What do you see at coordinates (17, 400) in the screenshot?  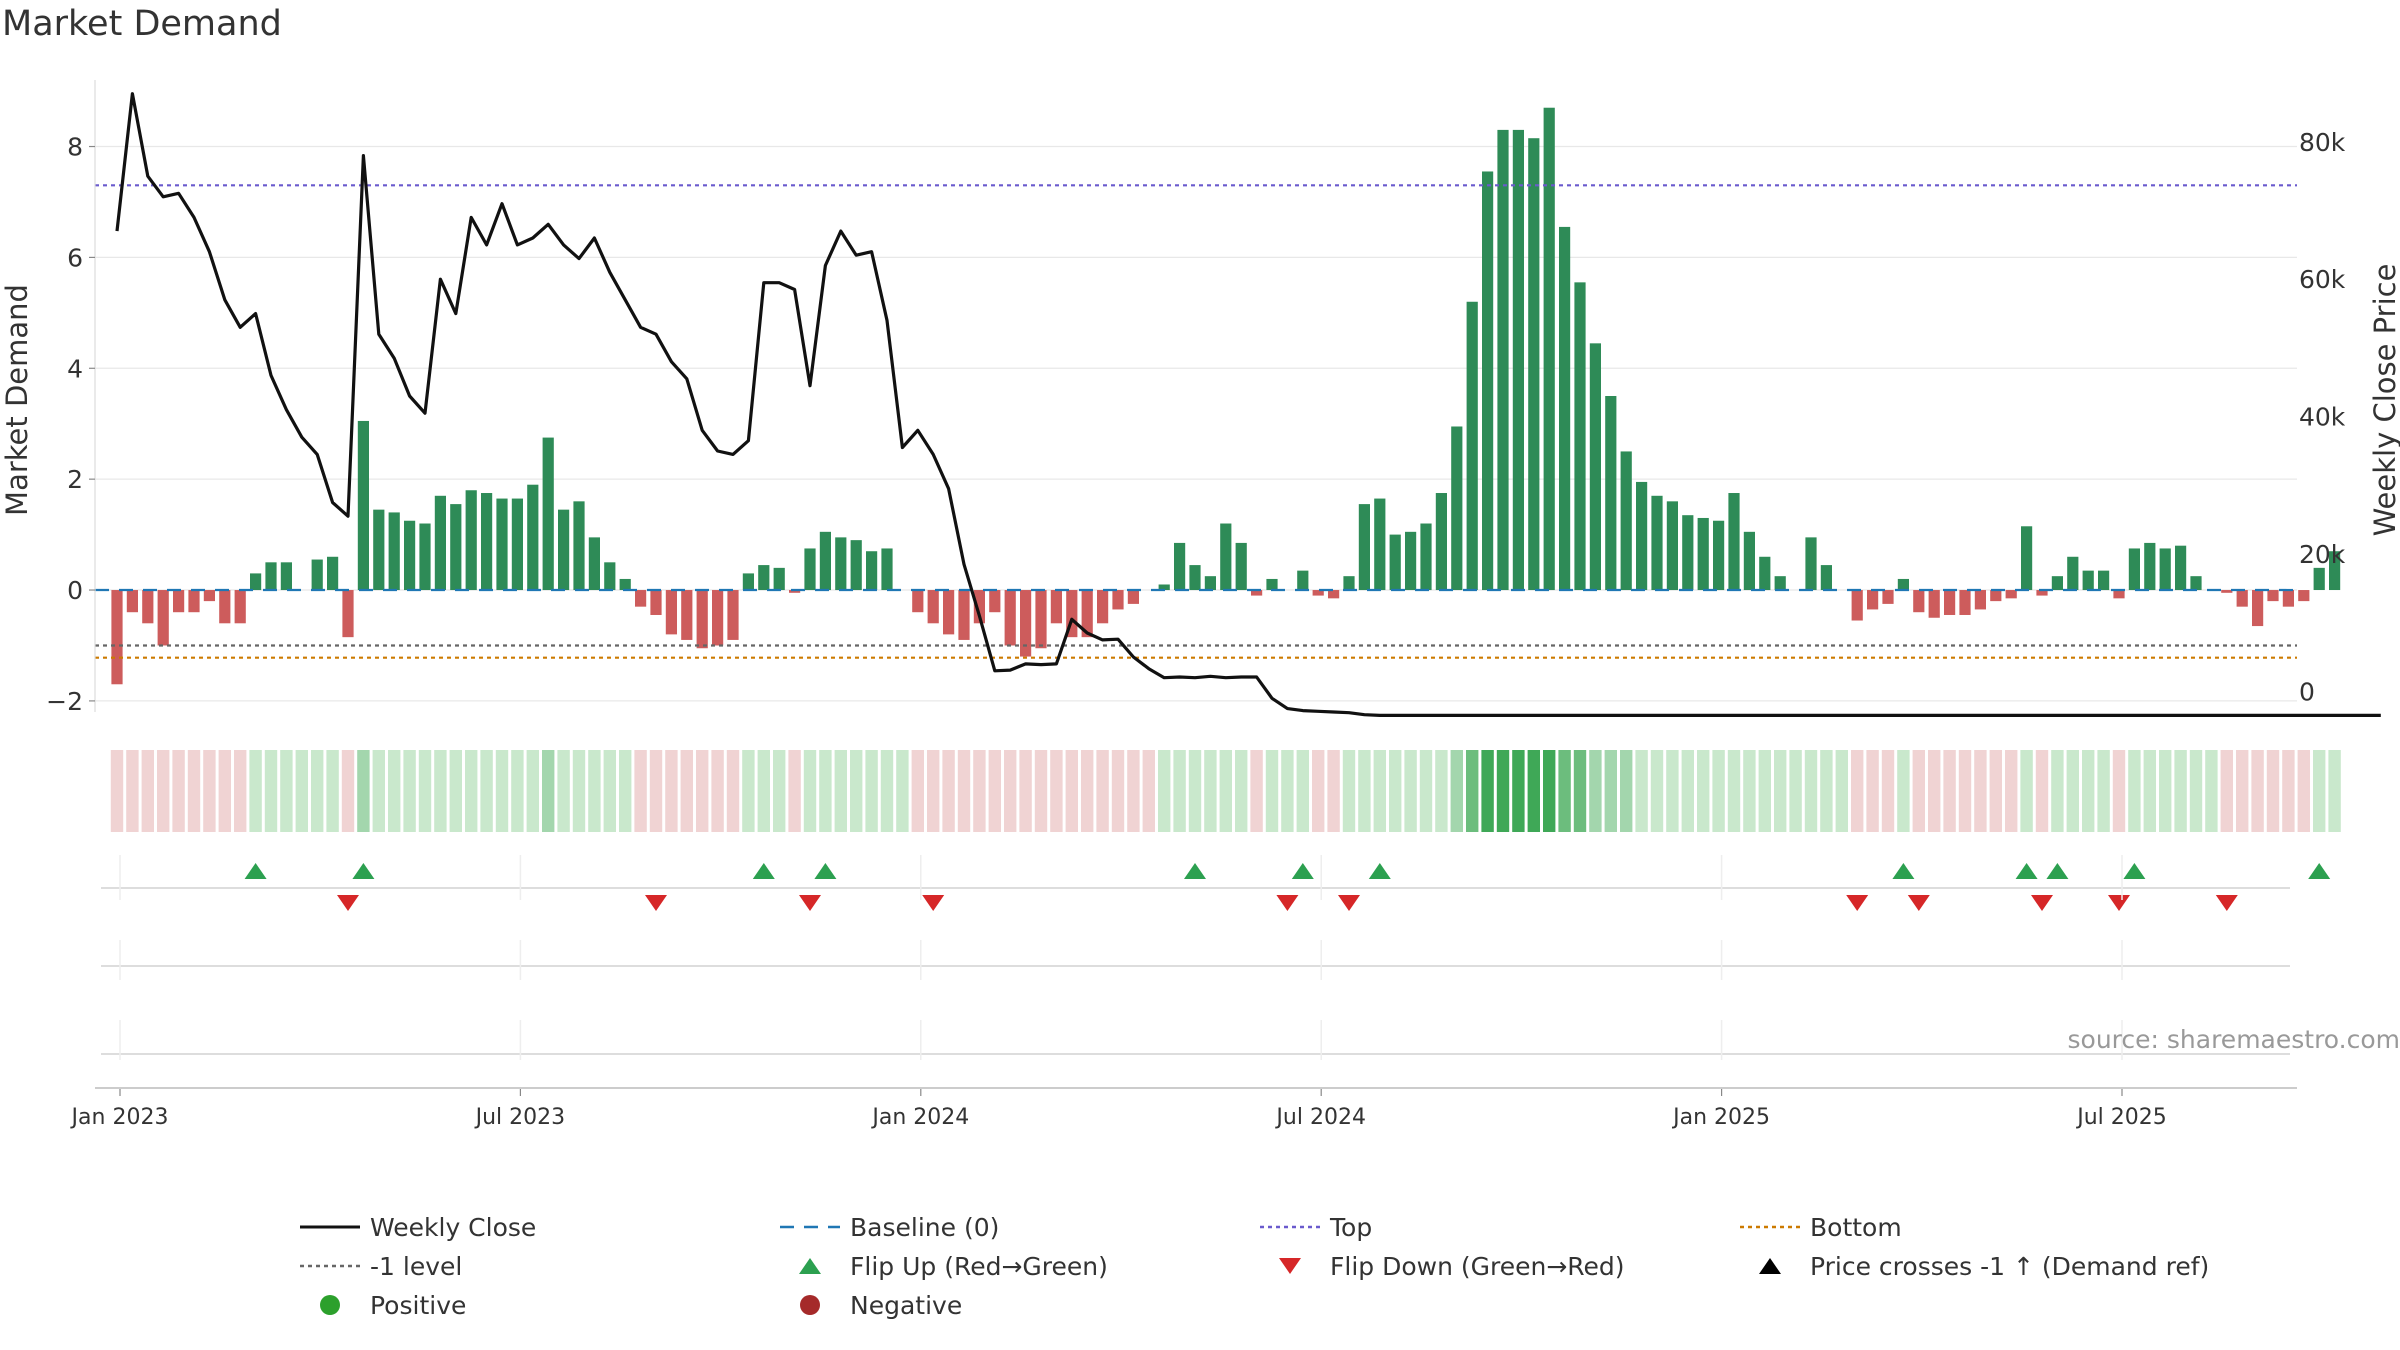 I see `left-axis-title: Market Demand` at bounding box center [17, 400].